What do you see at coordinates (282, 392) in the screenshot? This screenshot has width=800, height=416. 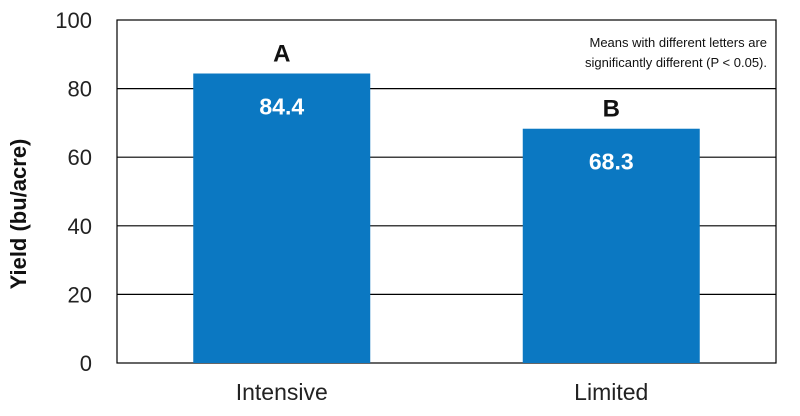 I see `x-category-label: Intensive` at bounding box center [282, 392].